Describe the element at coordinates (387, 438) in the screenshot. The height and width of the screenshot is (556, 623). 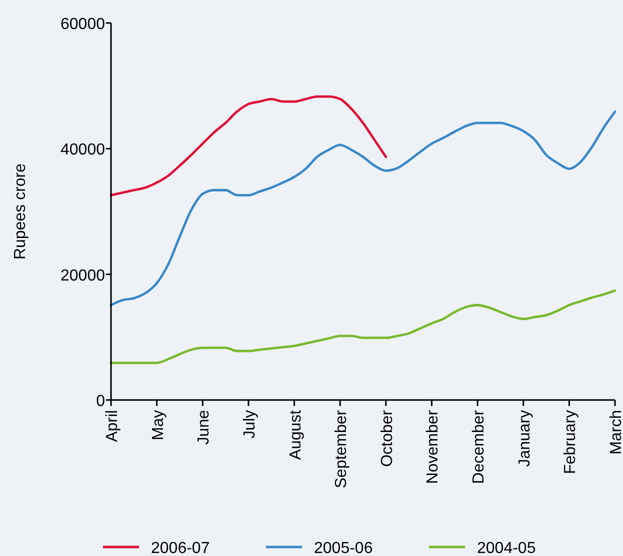
I see `x-tick-label: October` at that location.